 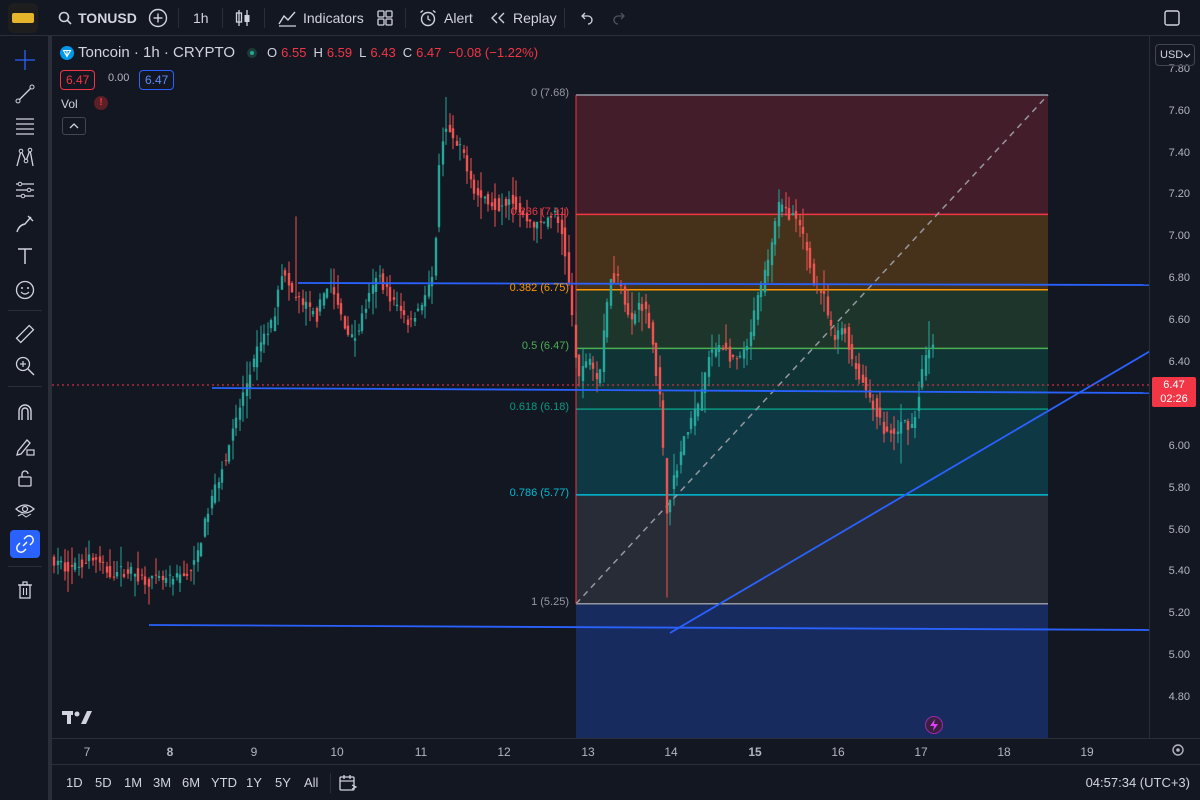 What do you see at coordinates (311, 782) in the screenshot?
I see `range-button-all: All` at bounding box center [311, 782].